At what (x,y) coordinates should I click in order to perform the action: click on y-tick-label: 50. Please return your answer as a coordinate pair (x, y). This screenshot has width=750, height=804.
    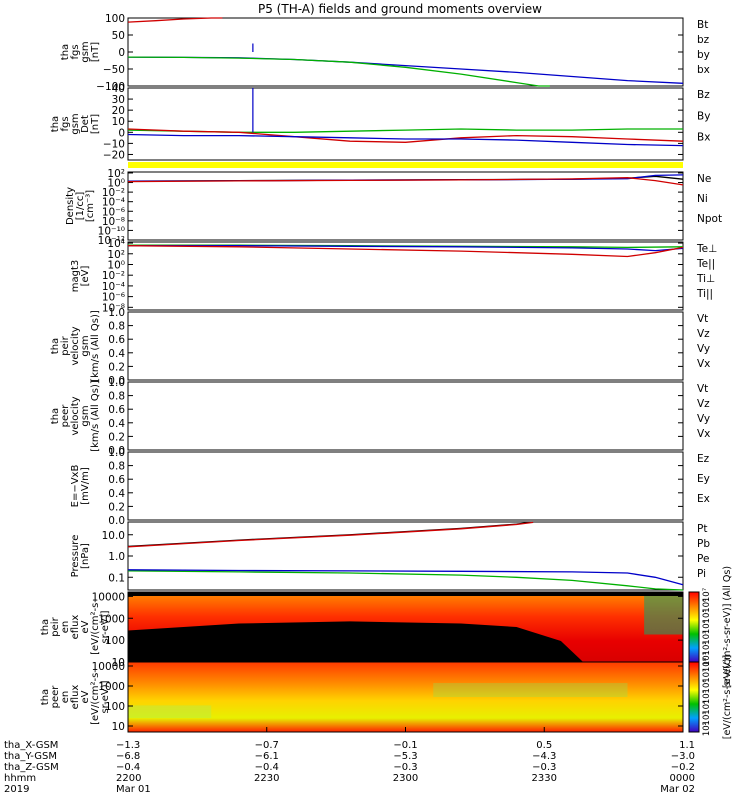
    Looking at the image, I should click on (118, 36).